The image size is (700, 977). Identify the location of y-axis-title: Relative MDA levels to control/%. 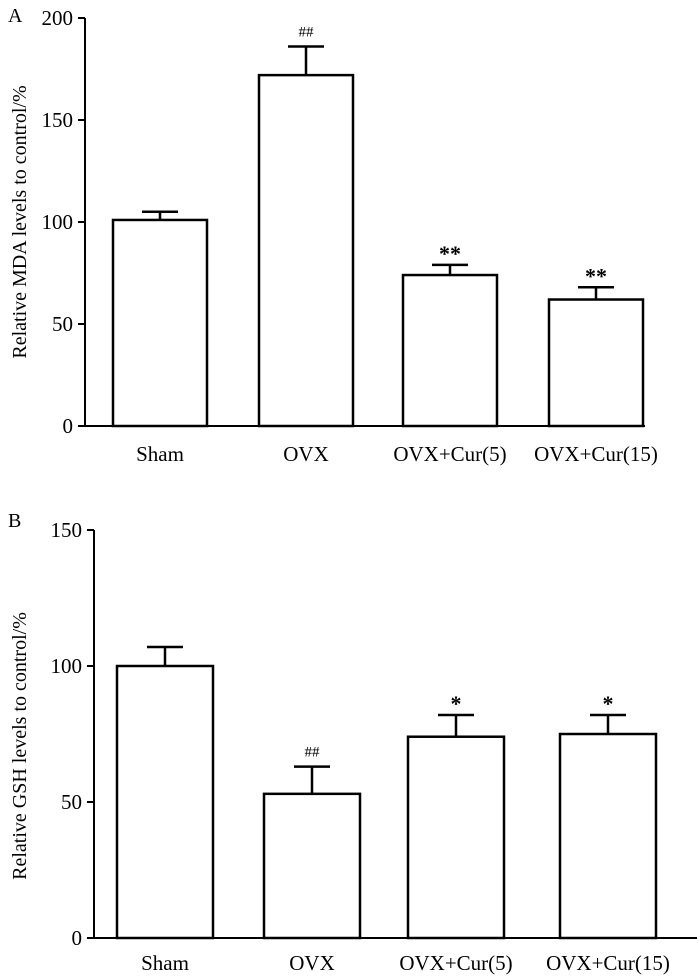
(20, 221).